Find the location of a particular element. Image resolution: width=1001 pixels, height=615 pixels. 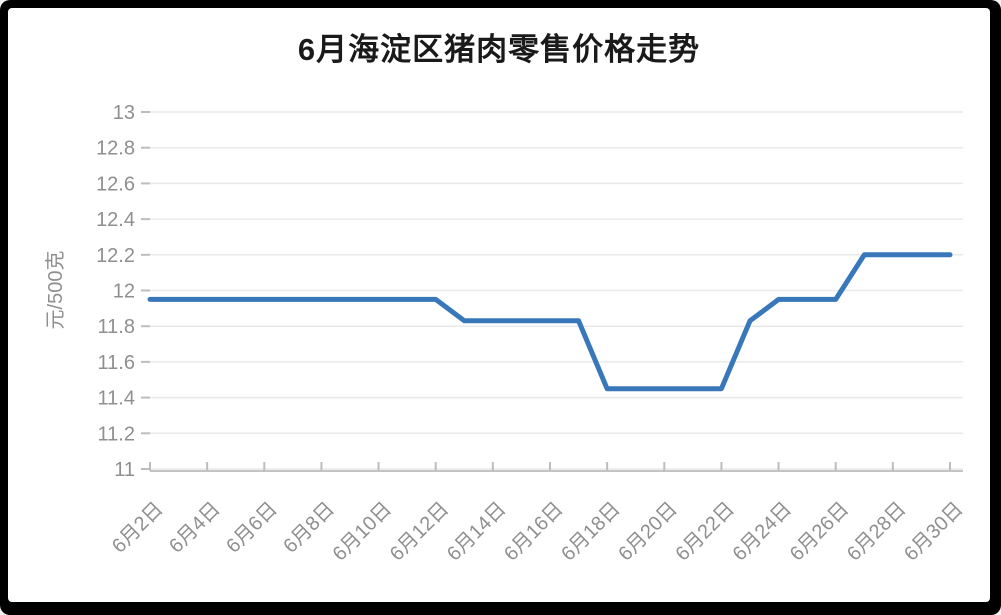

x-tick-label: 6月20日 is located at coordinates (647, 531).